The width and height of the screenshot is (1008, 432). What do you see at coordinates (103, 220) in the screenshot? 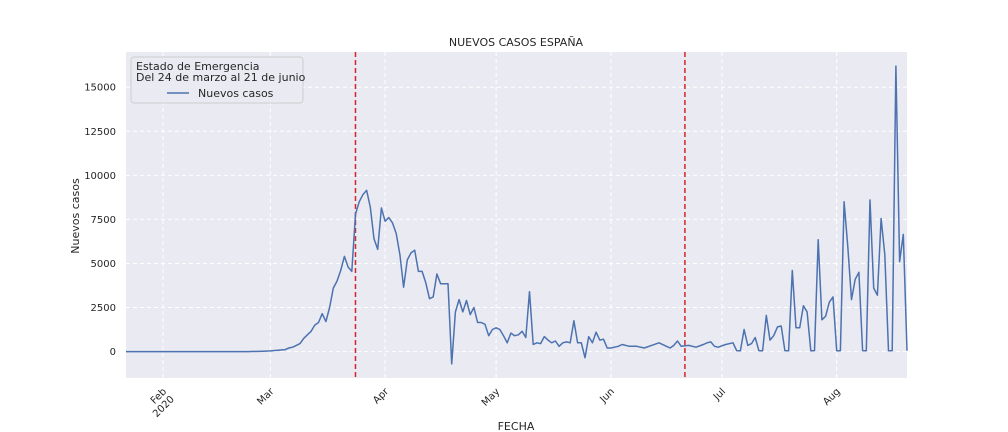
I see `y-tick-label: 7500` at bounding box center [103, 220].